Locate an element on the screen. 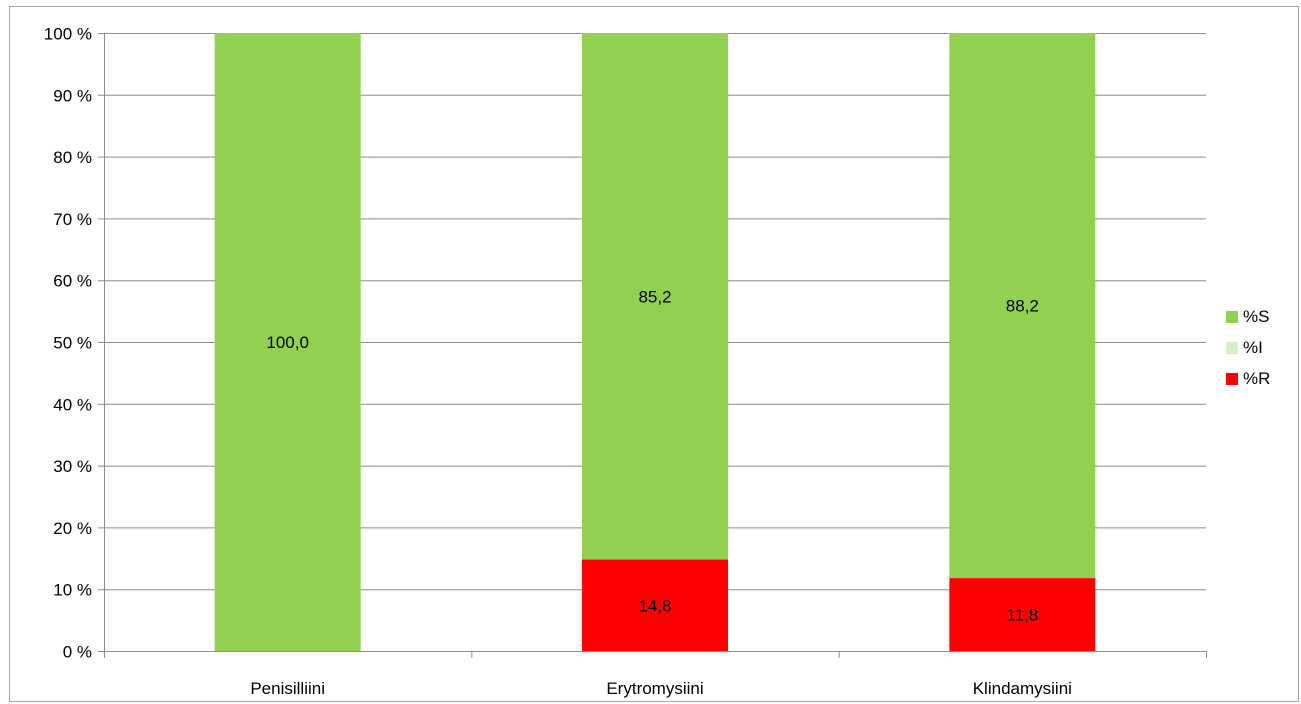 Image resolution: width=1301 pixels, height=704 pixels. y-tick-label: 90 % is located at coordinates (72, 95).